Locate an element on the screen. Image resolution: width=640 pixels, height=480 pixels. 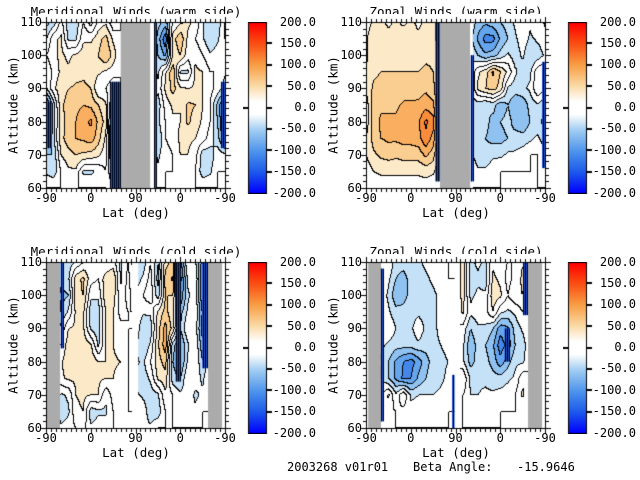
footer-beta-value: -15.9646 is located at coordinates (546, 467).